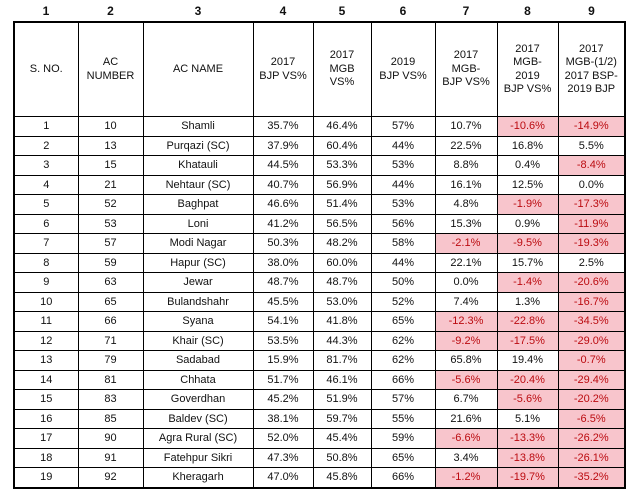 The height and width of the screenshot is (492, 640). I want to click on table-cell: Fatehpur Sikri, so click(198, 457).